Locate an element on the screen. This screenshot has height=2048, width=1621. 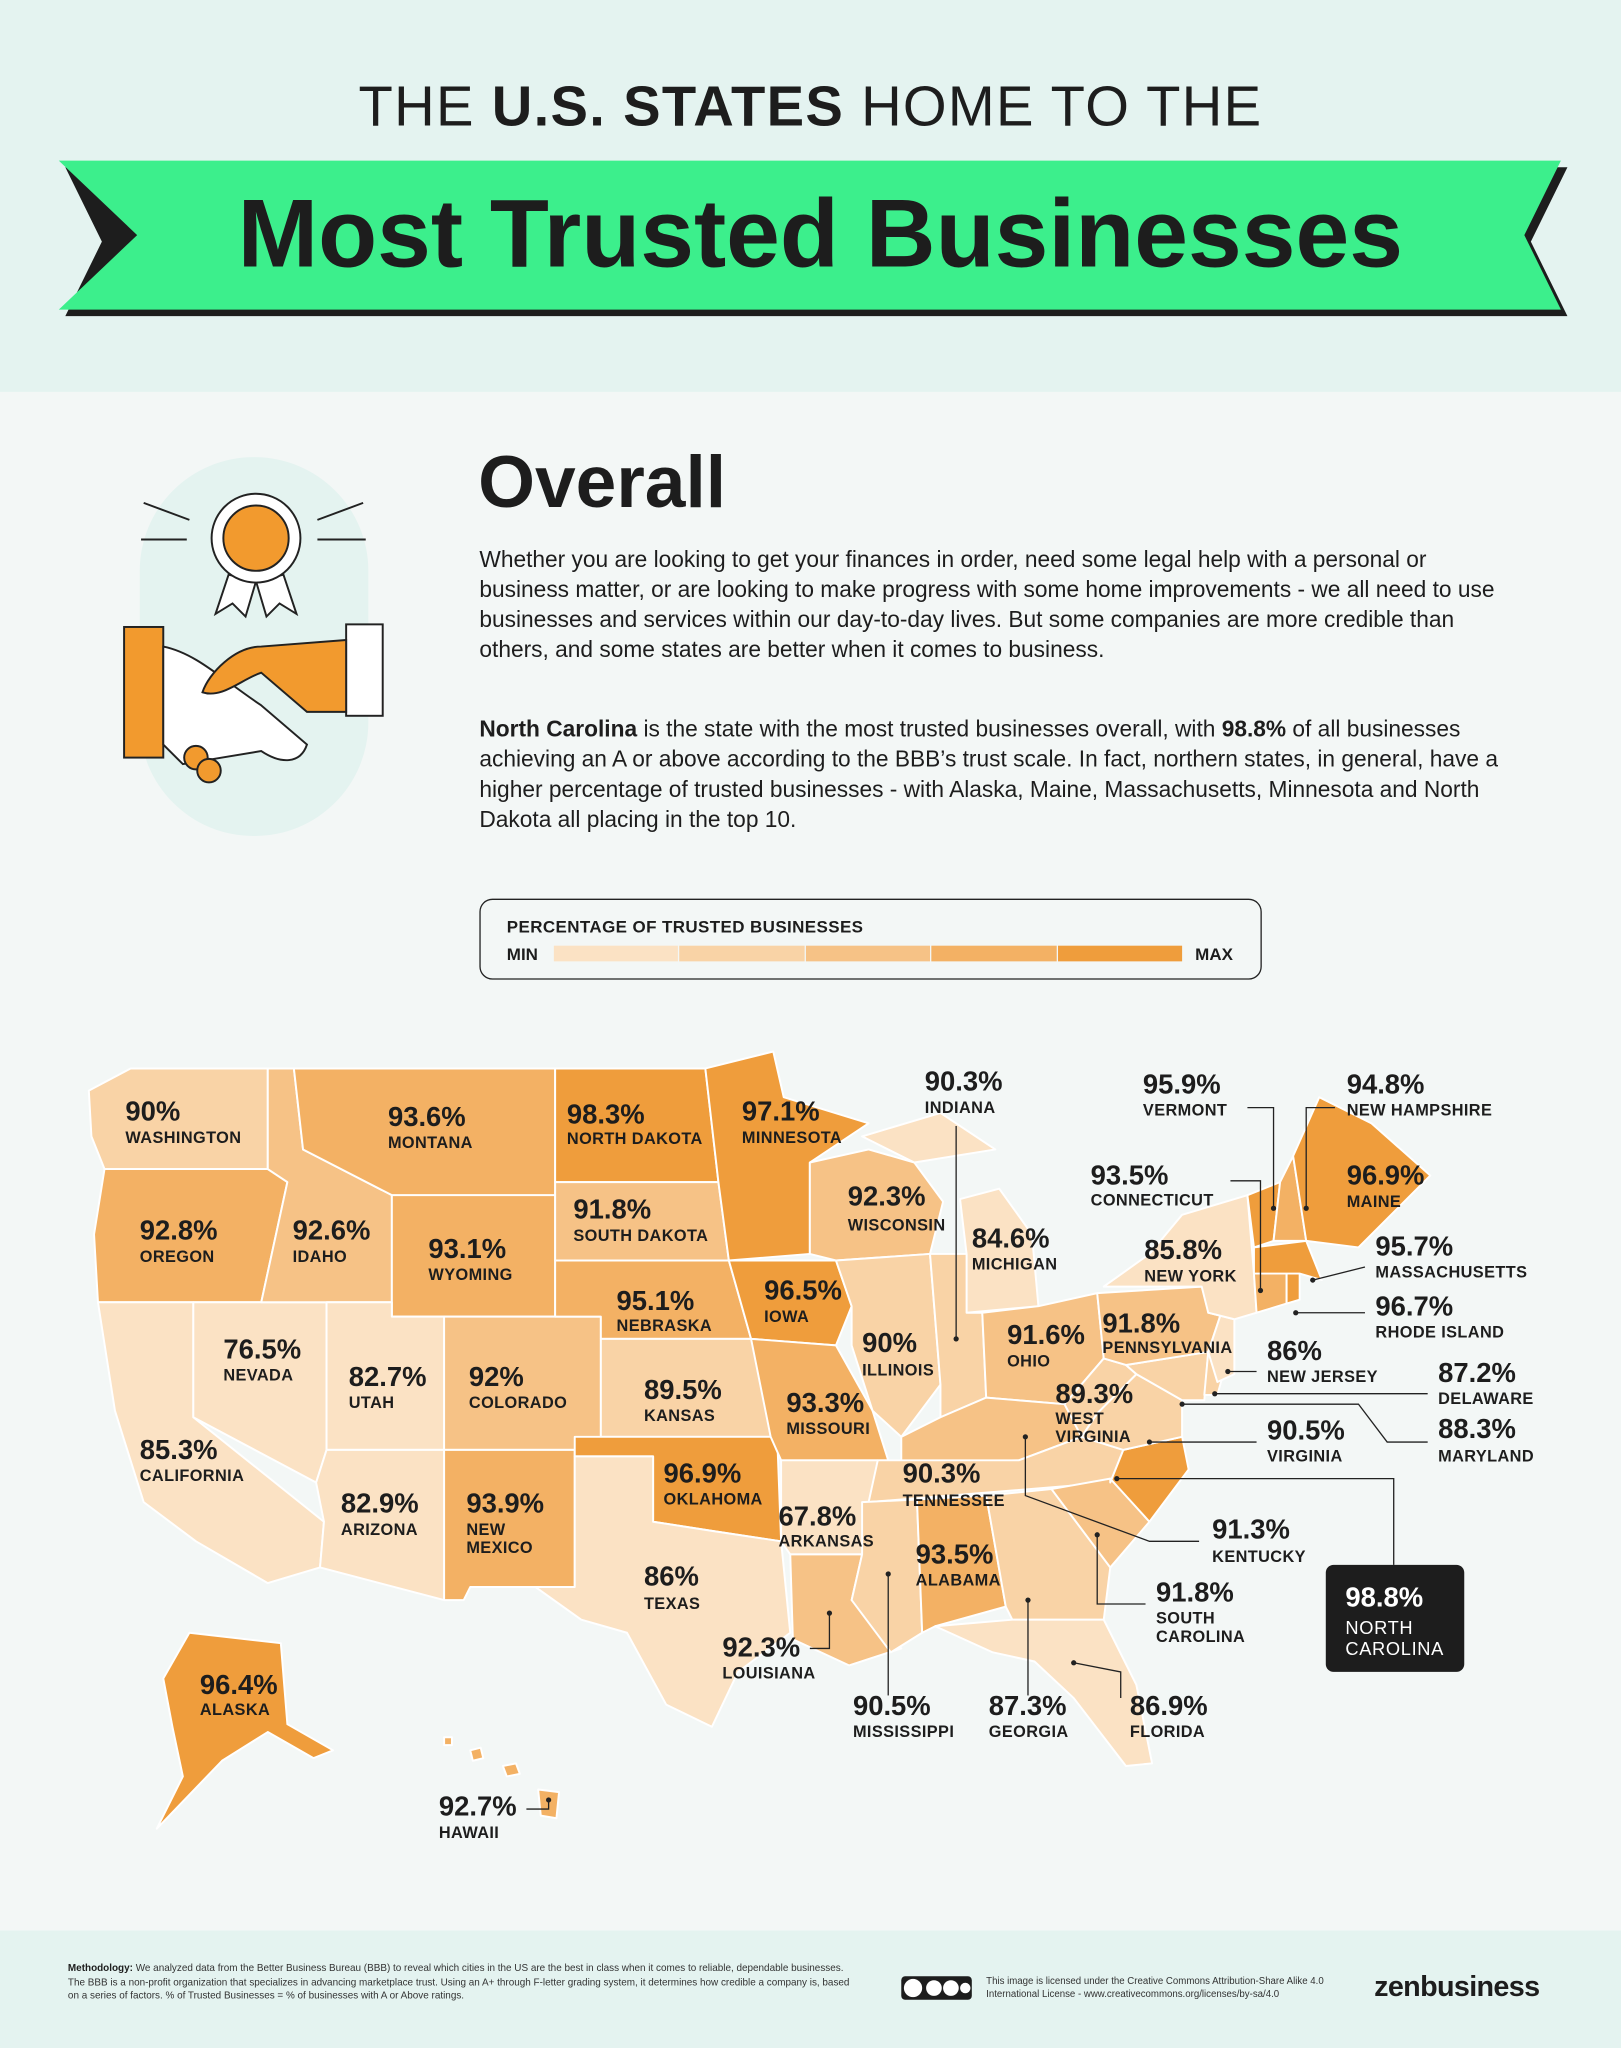
state-value: 86.9% is located at coordinates (1169, 1705).